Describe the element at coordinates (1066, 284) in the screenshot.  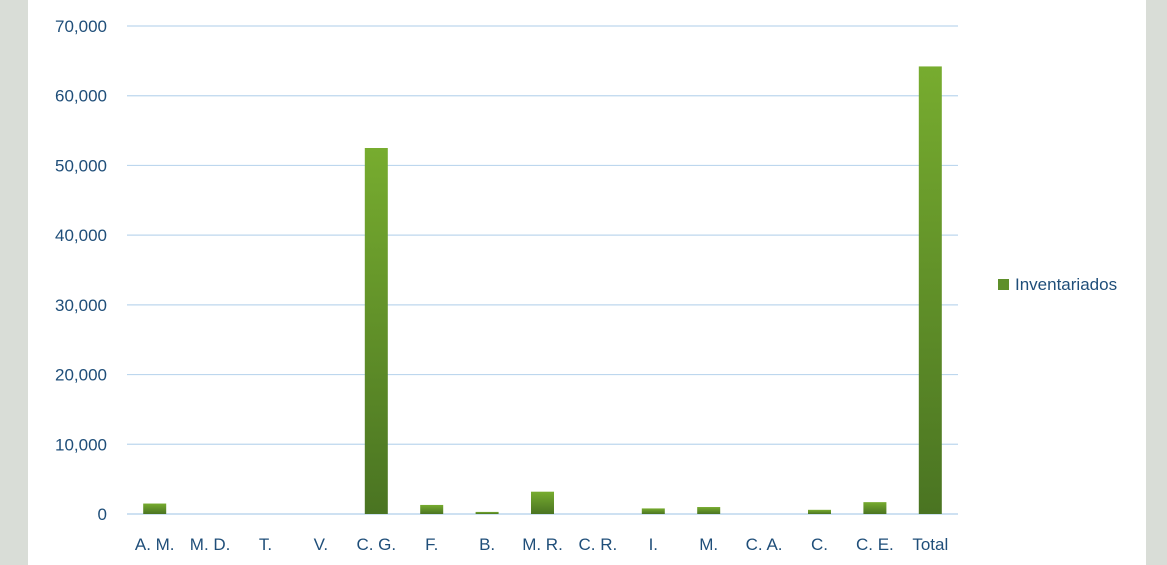
I see `legend-label: Inventariados` at that location.